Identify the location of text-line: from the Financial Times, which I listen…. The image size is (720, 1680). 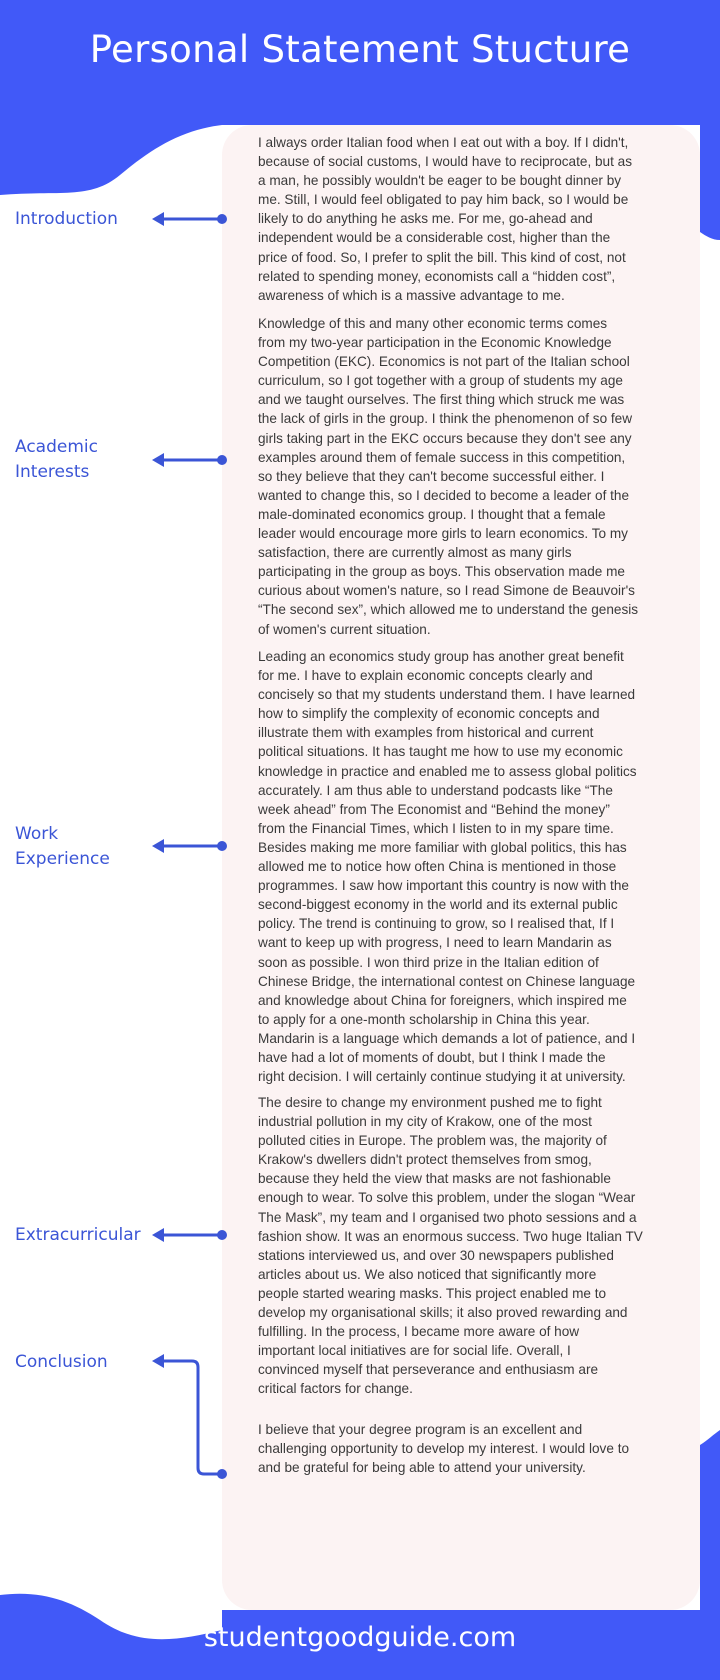
(436, 828).